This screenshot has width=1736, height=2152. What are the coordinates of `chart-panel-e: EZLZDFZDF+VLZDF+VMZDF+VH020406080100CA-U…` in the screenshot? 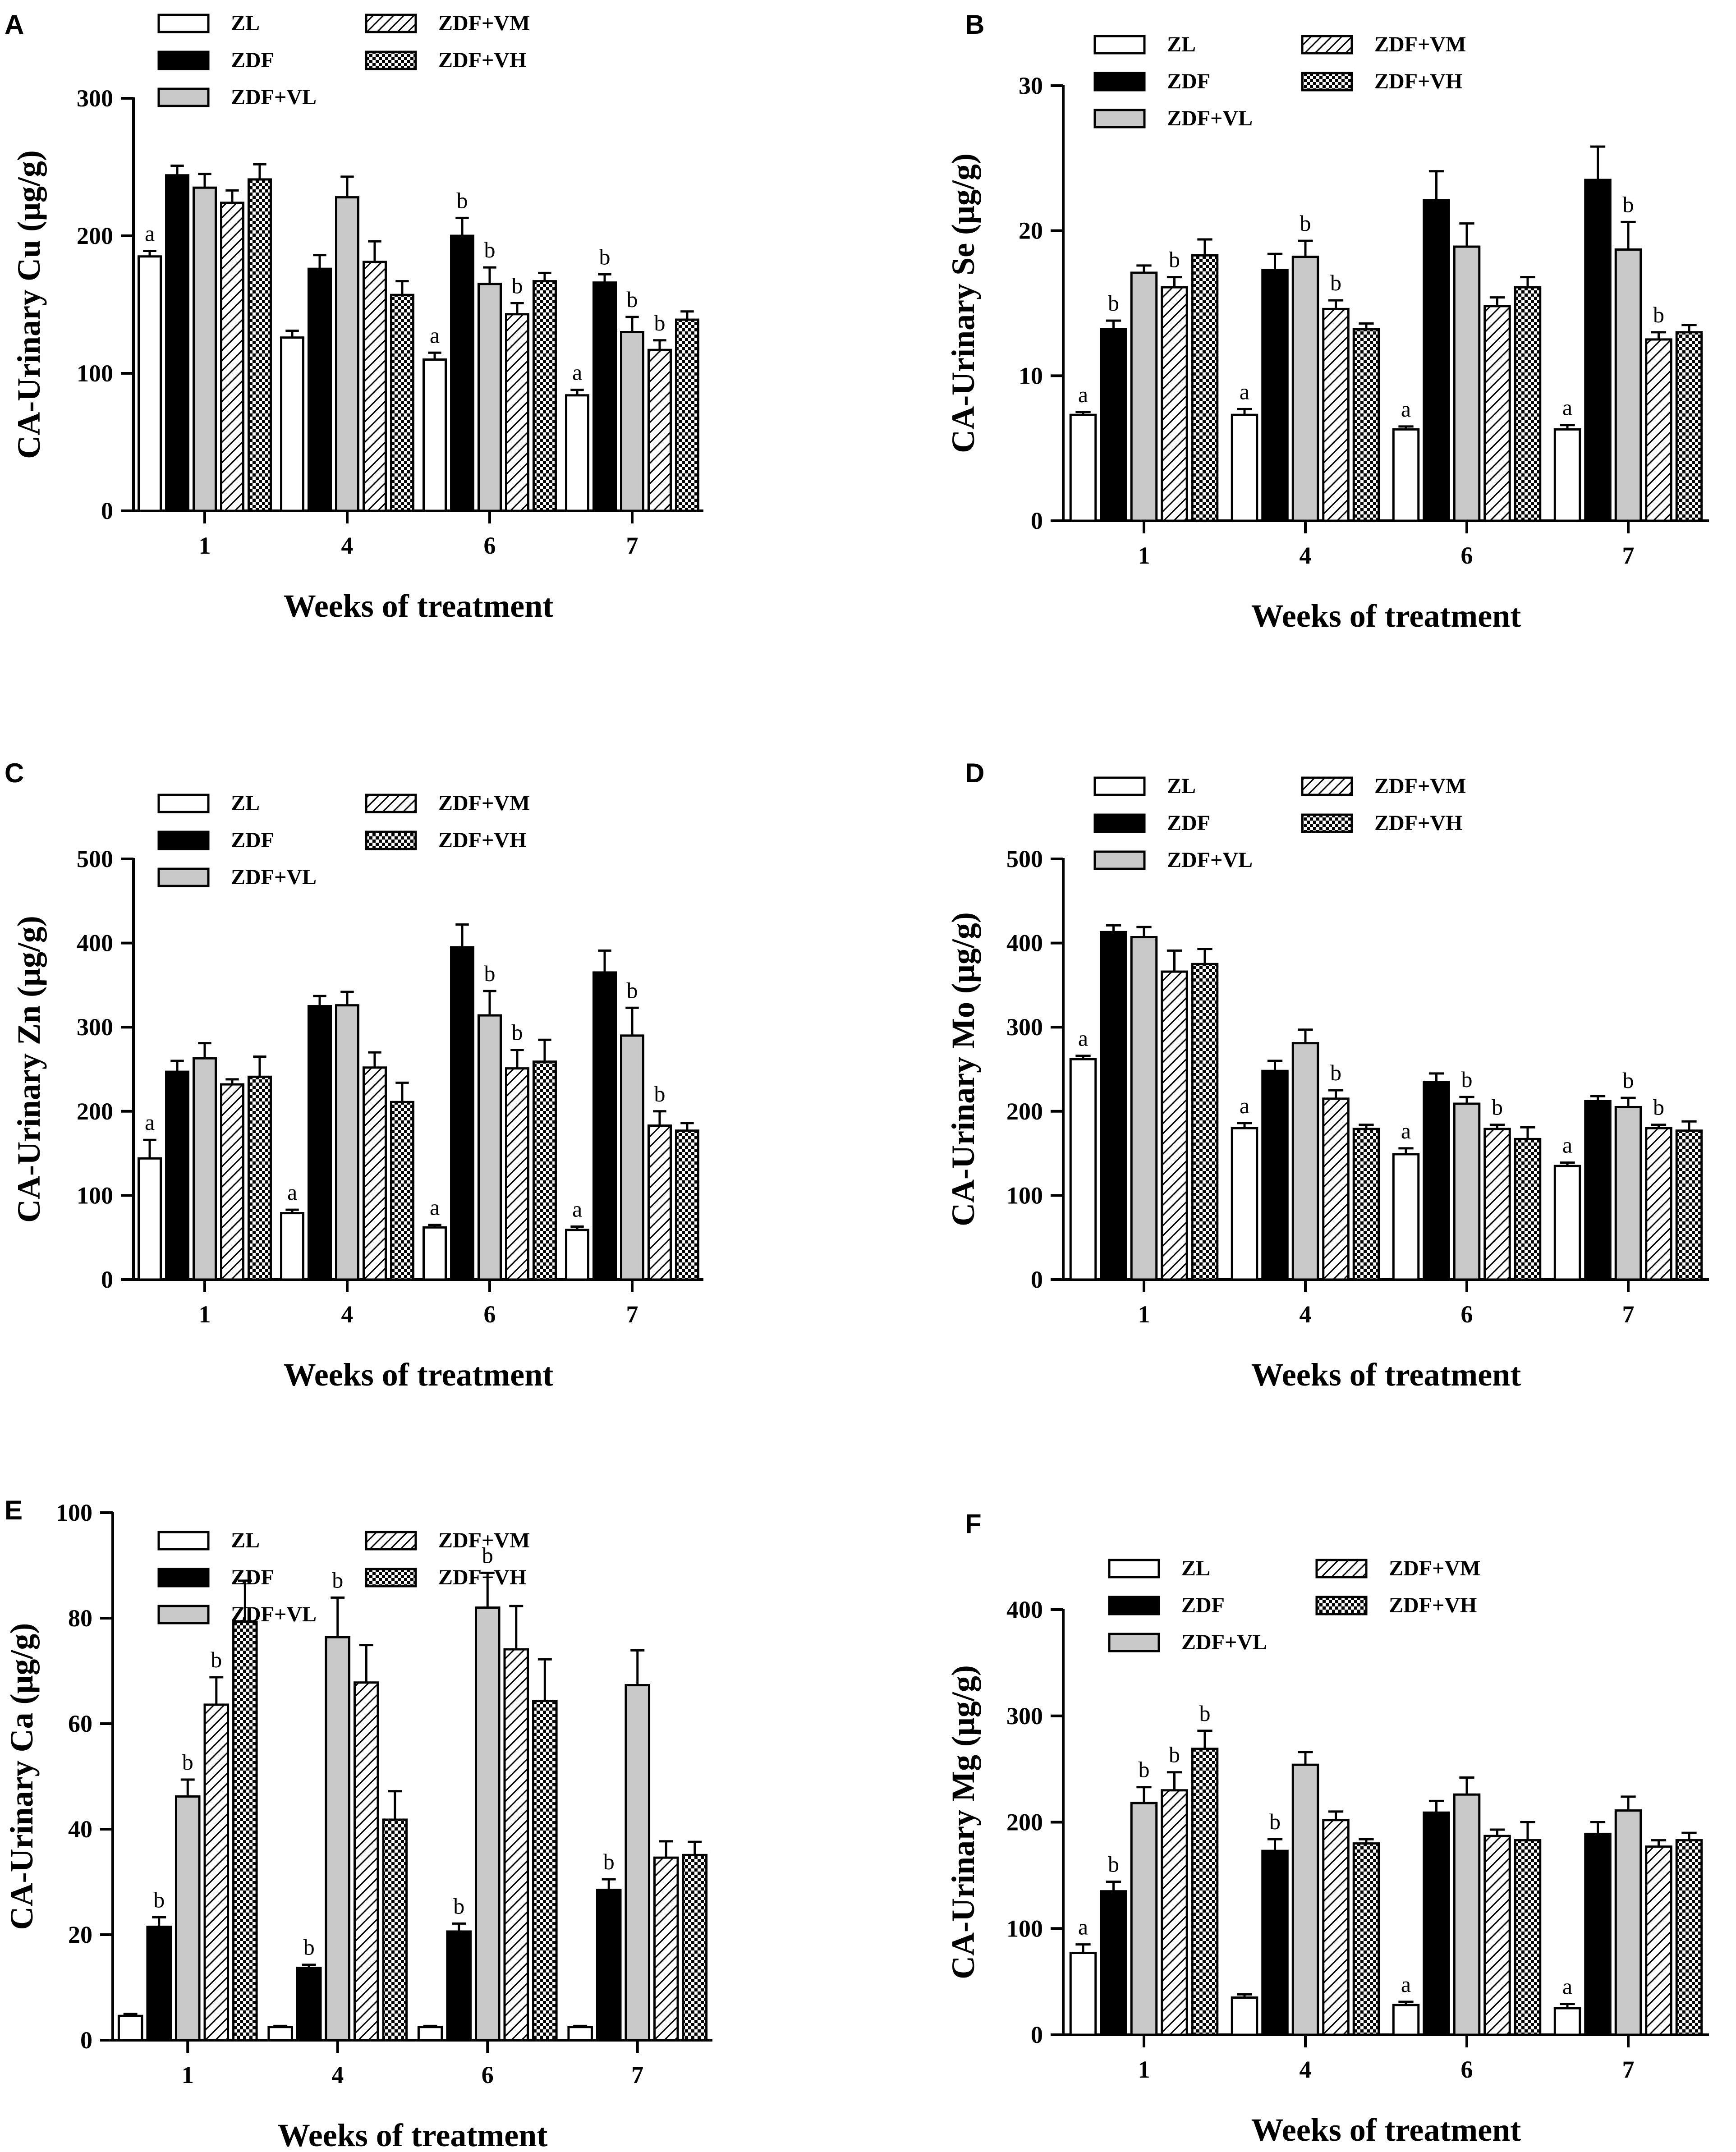 It's located at (358, 1824).